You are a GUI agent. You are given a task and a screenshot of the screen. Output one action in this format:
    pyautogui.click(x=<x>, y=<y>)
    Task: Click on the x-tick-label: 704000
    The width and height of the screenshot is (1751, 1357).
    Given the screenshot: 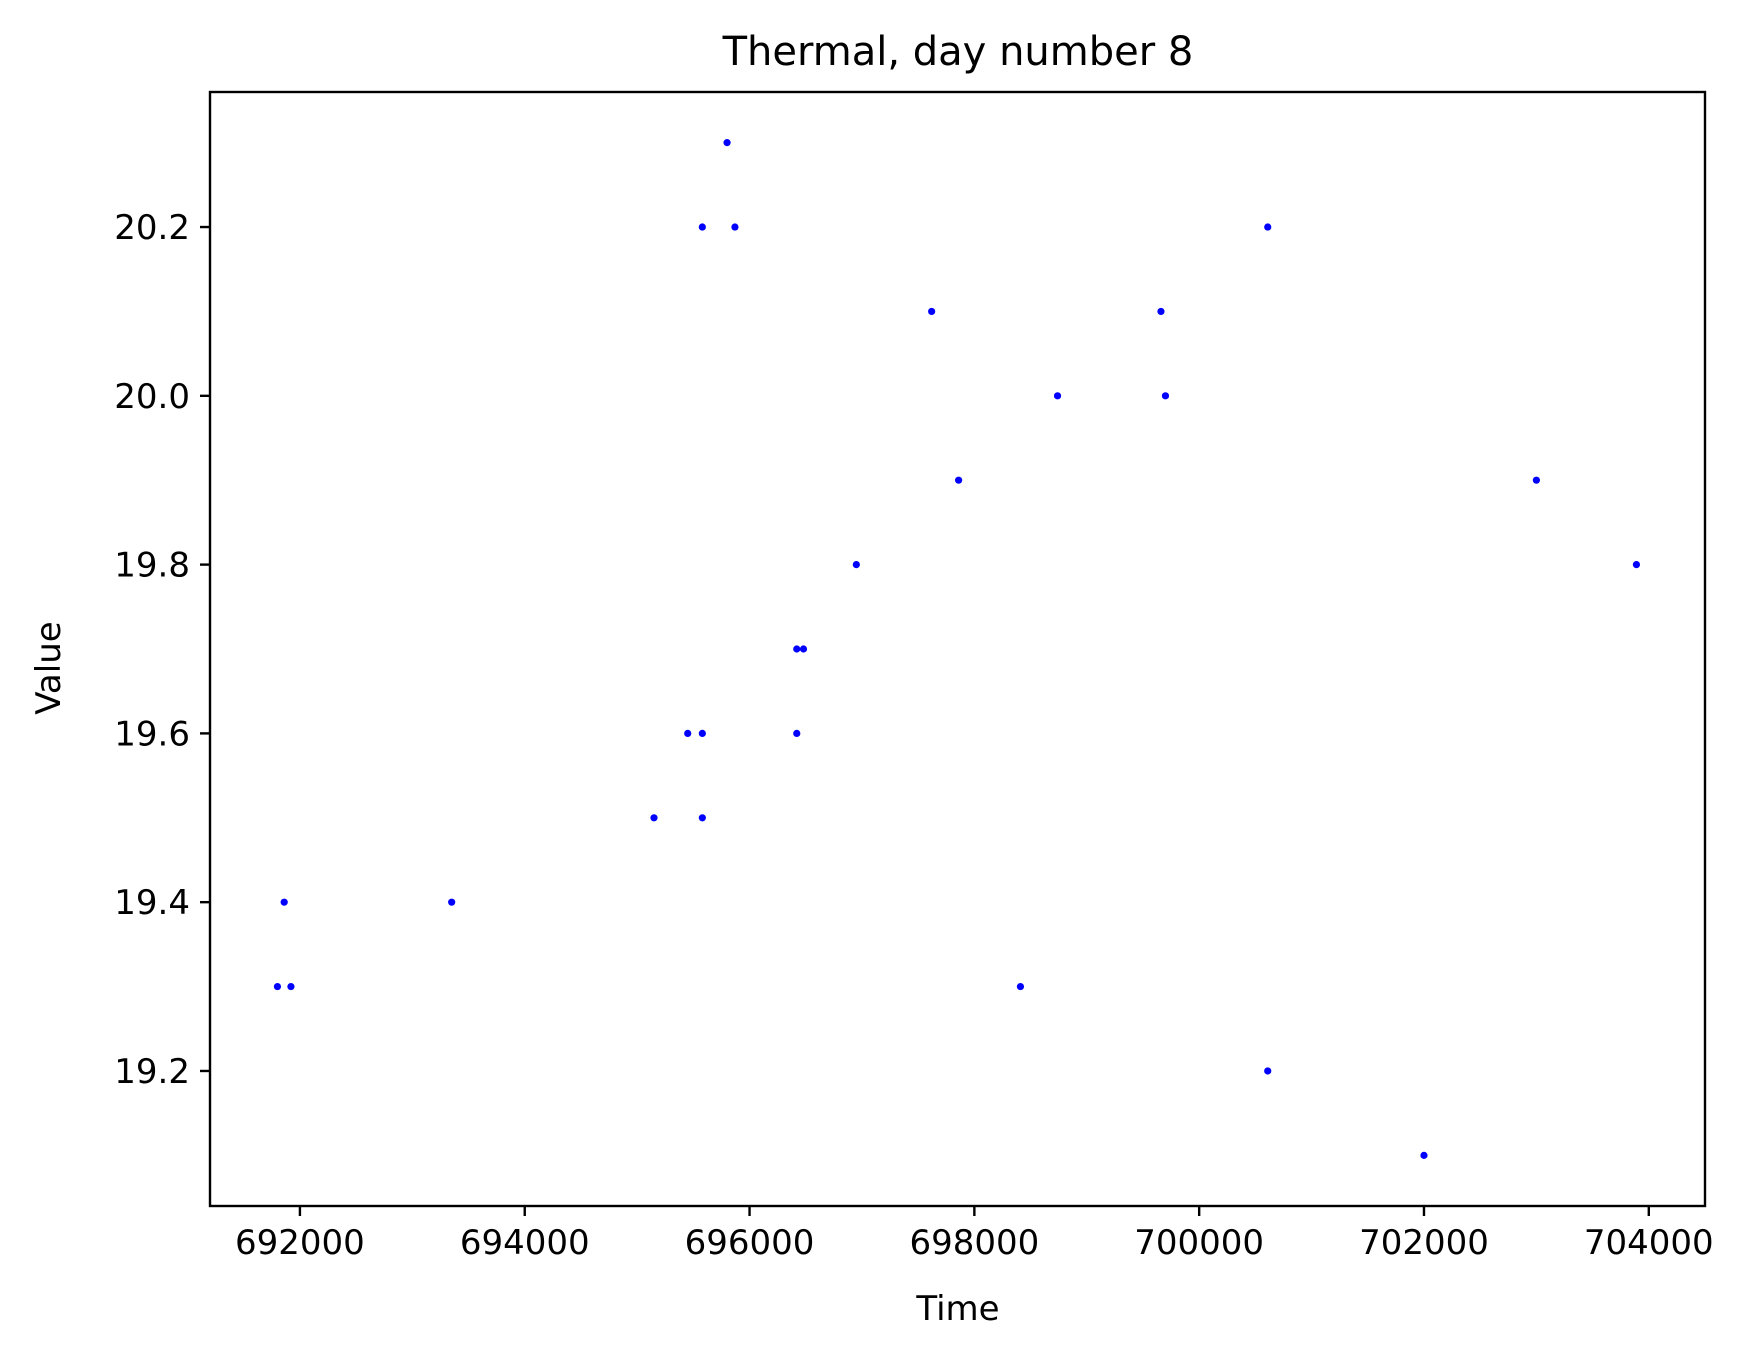 What is the action you would take?
    pyautogui.click(x=1649, y=1243)
    